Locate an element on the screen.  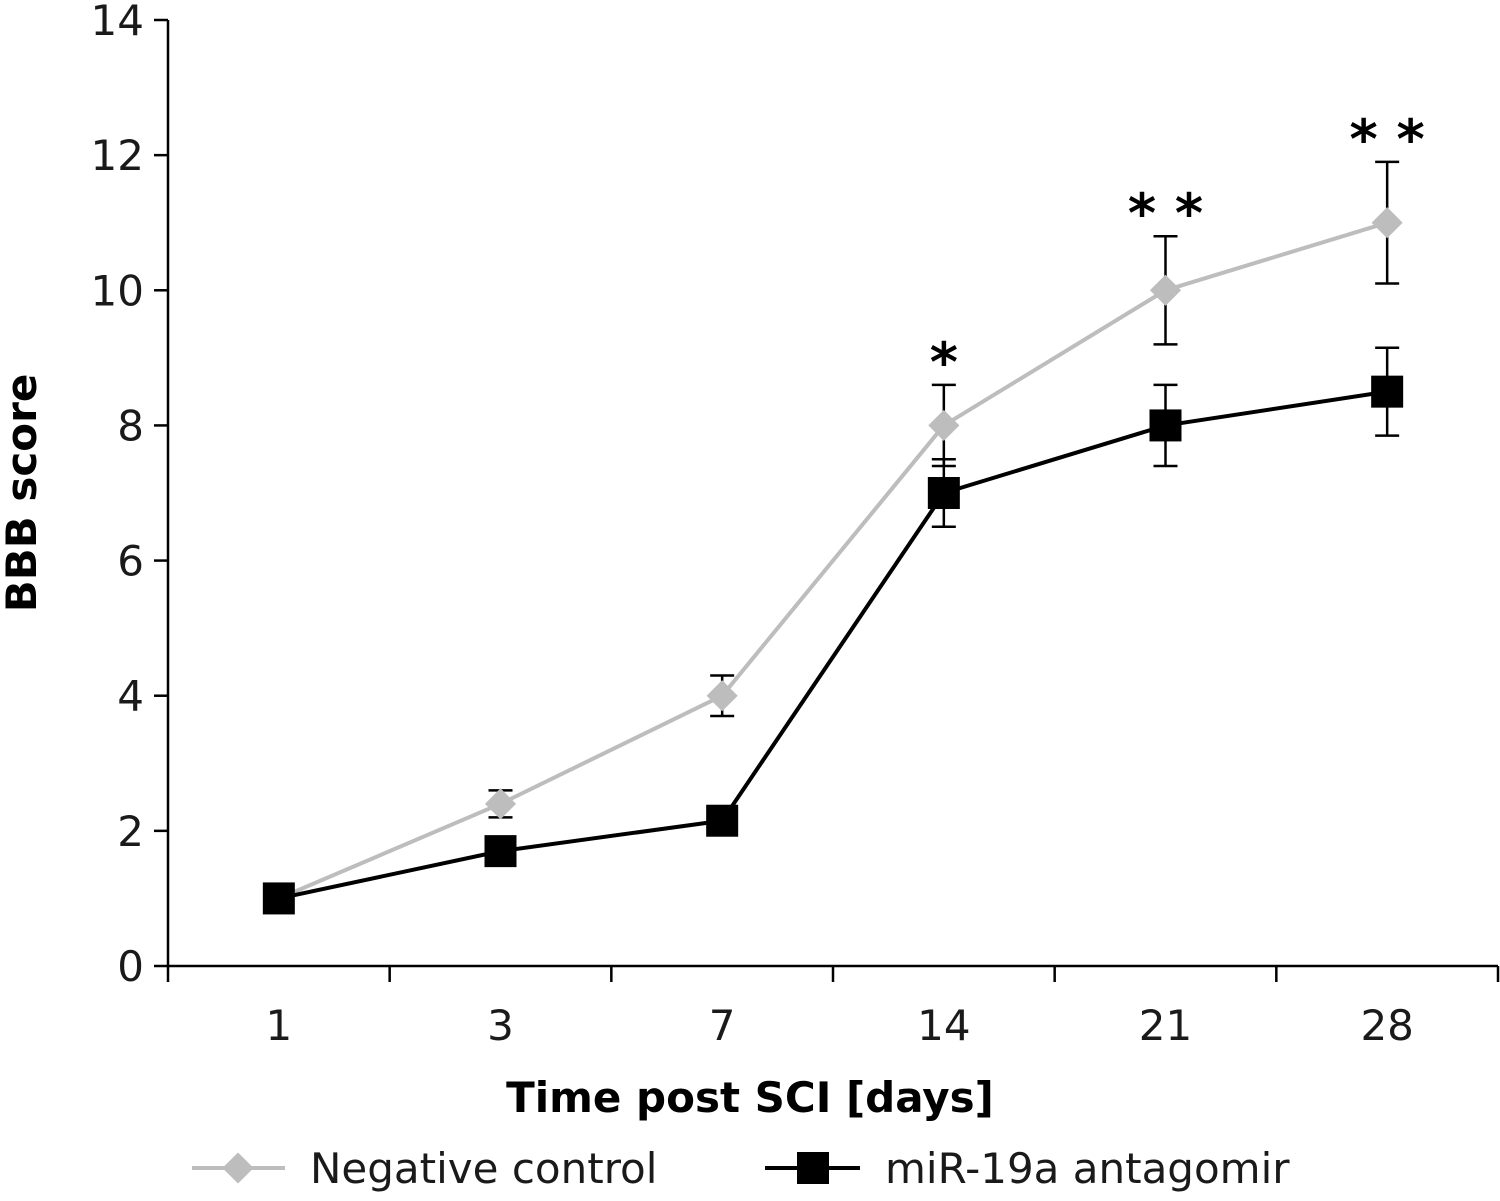
legend: Negative control miR-19a antagomir is located at coordinates (741, 1168).